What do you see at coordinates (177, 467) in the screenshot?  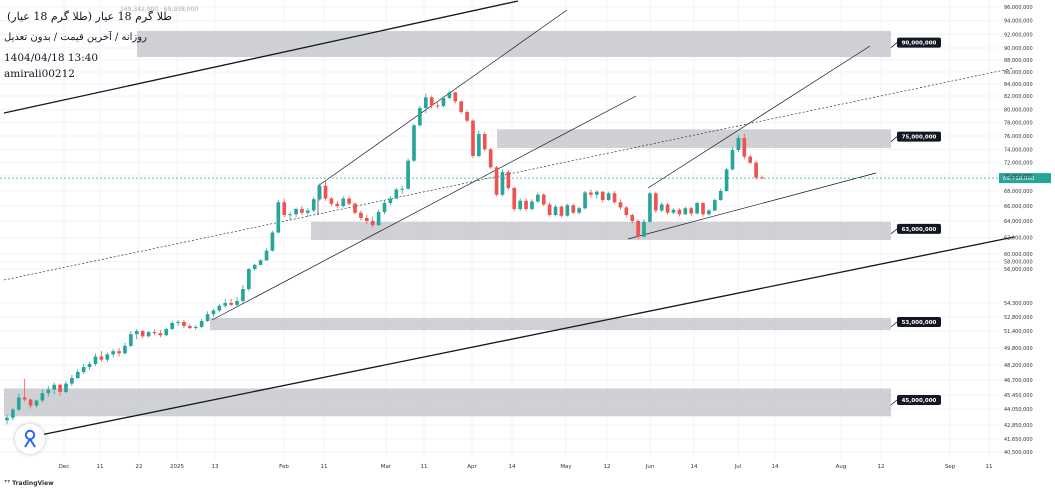 I see `x-tick-label: 2025` at bounding box center [177, 467].